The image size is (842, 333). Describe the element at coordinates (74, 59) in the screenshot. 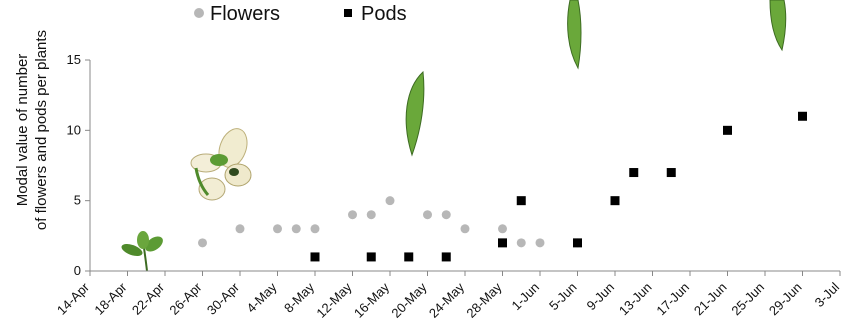

I see `y-tick-label: 15` at that location.